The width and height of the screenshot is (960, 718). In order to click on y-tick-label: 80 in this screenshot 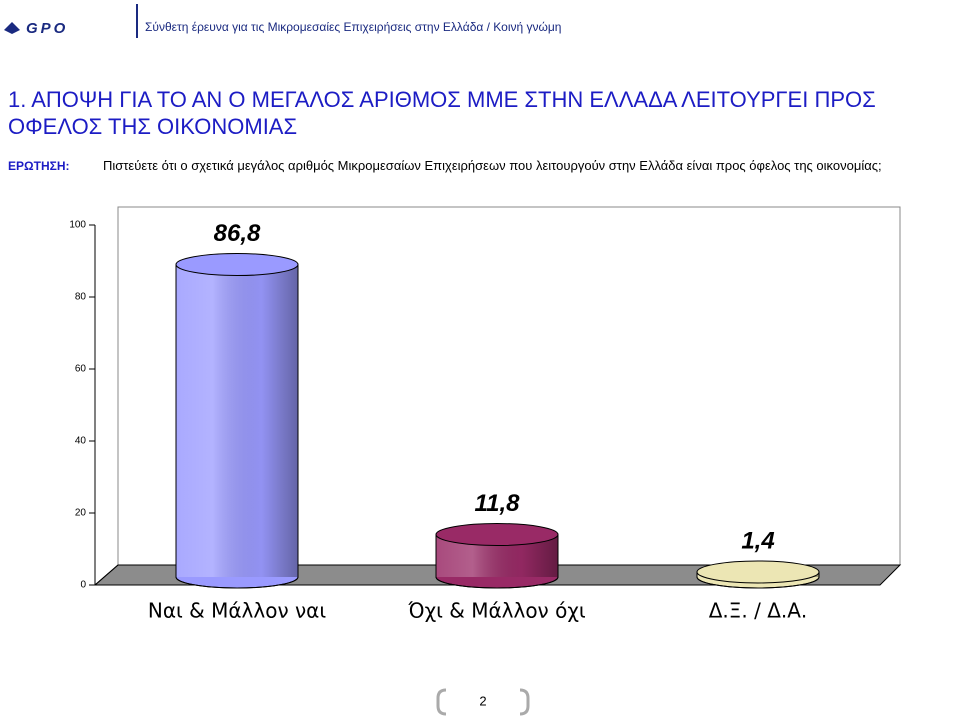, I will do `click(81, 297)`.